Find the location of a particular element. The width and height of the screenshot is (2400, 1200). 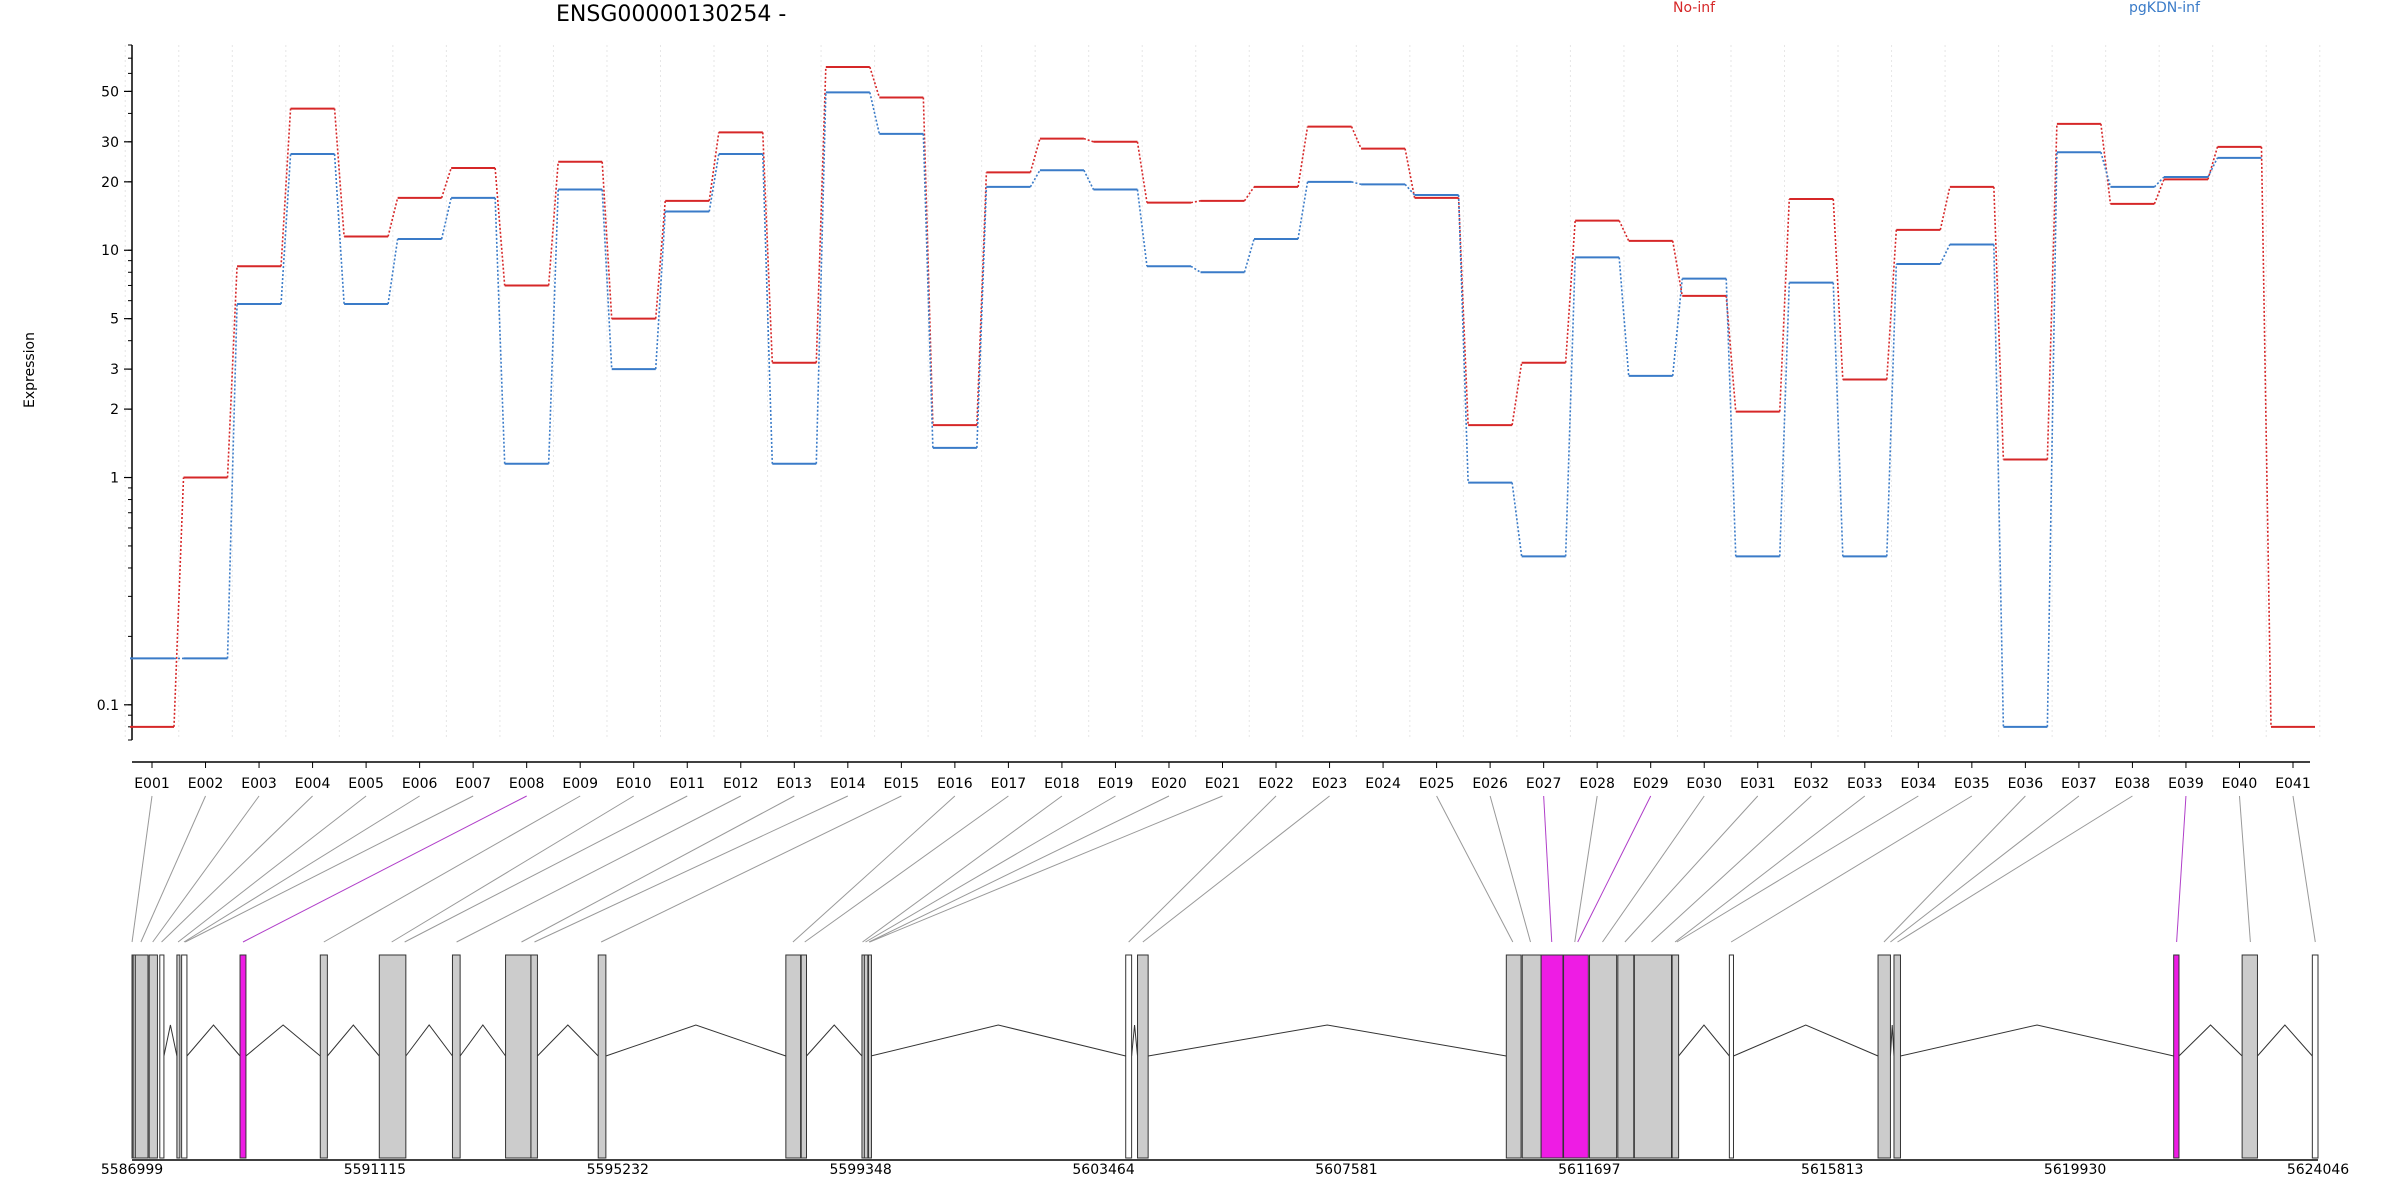

x-tick-label: E022 is located at coordinates (1276, 784).